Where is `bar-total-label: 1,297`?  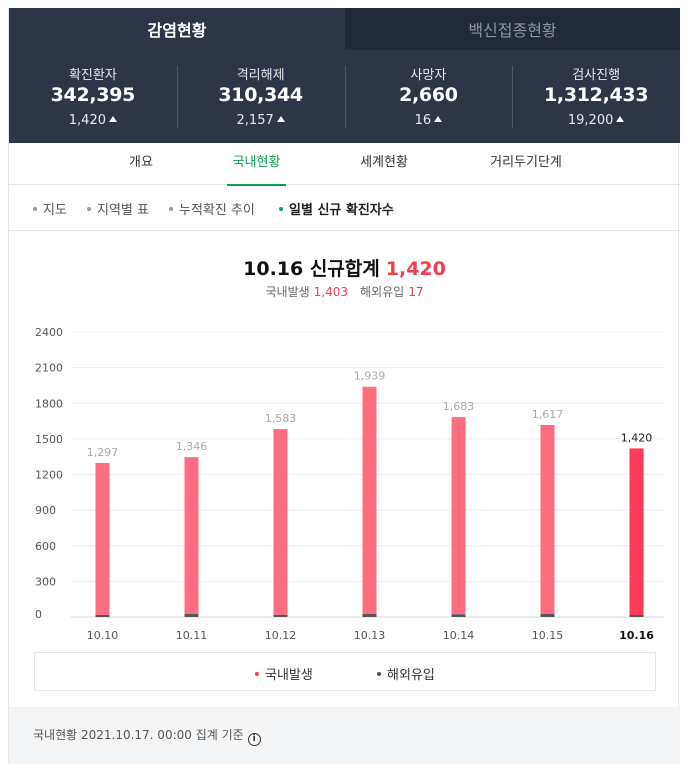 bar-total-label: 1,297 is located at coordinates (103, 452).